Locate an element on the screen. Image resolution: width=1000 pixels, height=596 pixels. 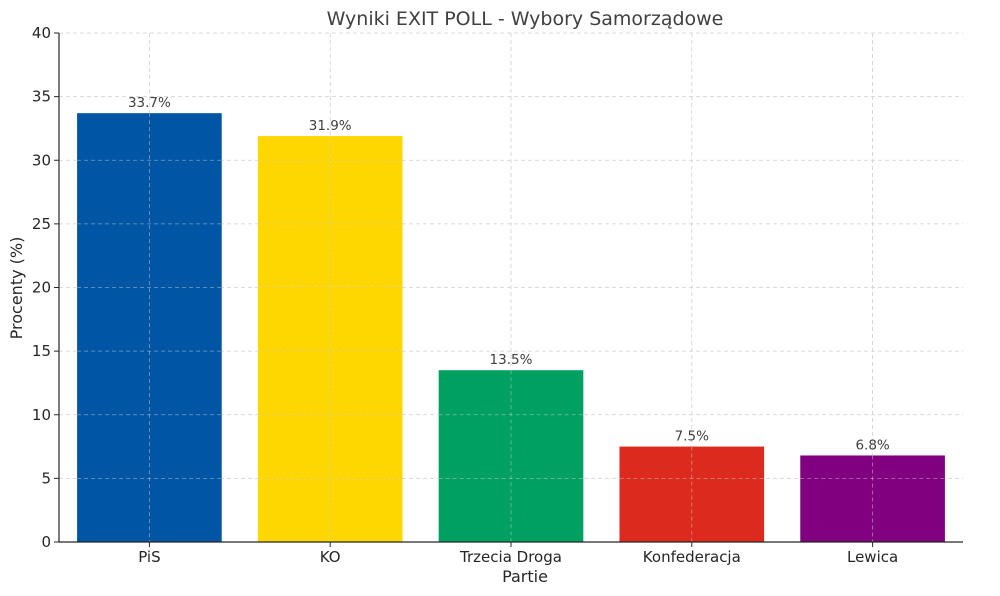
x-tick-label: KO is located at coordinates (330, 557).